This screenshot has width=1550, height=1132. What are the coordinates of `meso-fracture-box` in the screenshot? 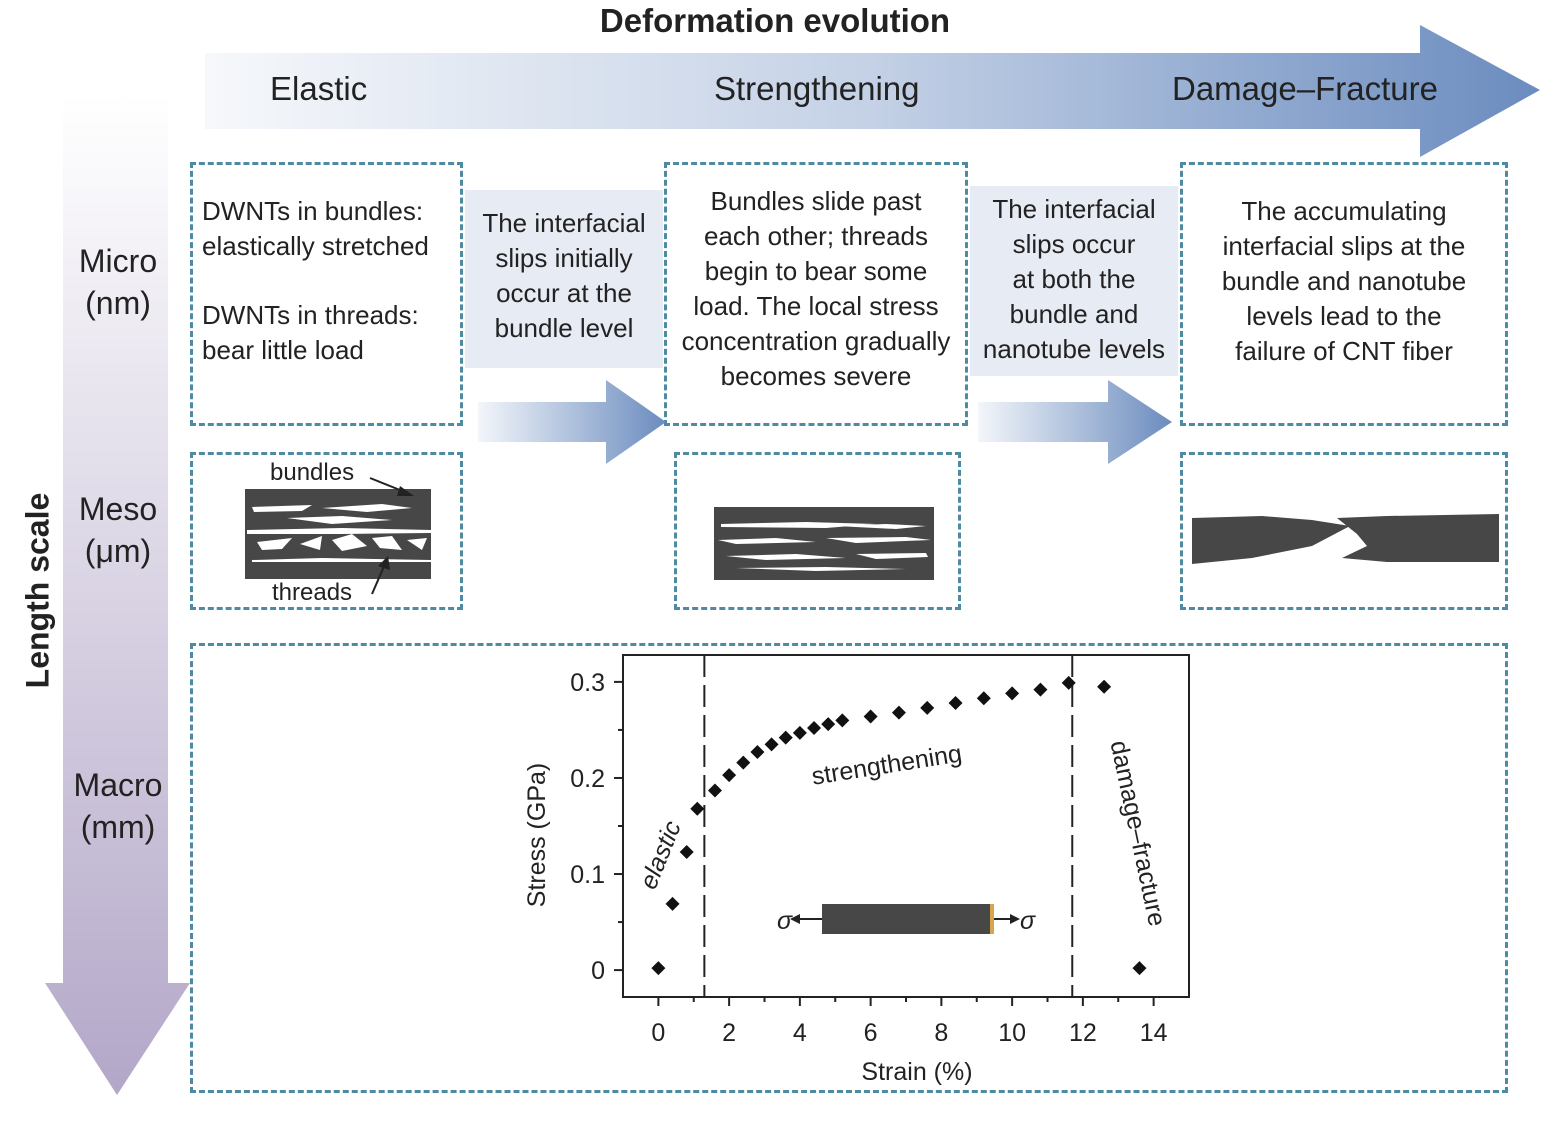 It's located at (1344, 531).